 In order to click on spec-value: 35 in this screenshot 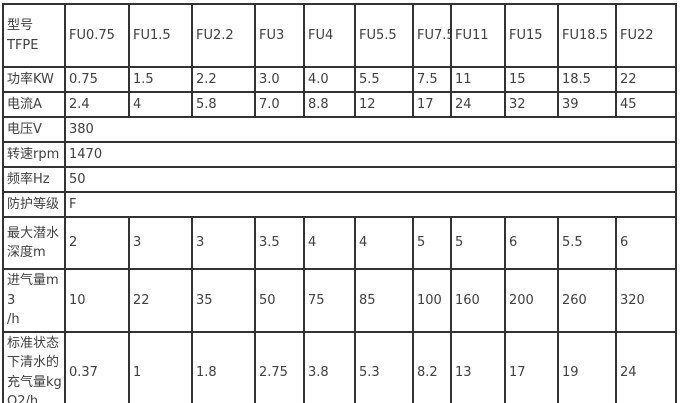, I will do `click(223, 300)`.